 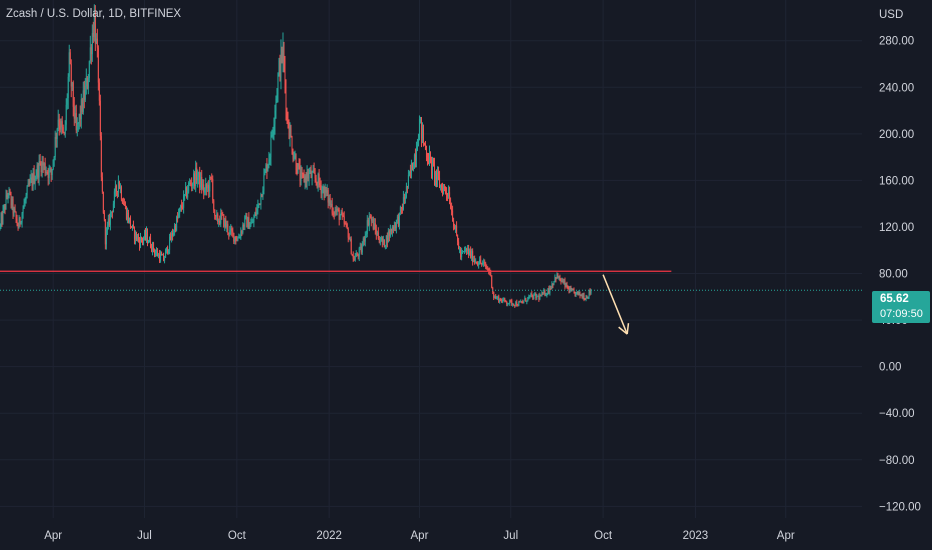 I want to click on time-axis: Apr Jul Oct 2022 Apr Jul Oct 2023 Apr, so click(x=419, y=536).